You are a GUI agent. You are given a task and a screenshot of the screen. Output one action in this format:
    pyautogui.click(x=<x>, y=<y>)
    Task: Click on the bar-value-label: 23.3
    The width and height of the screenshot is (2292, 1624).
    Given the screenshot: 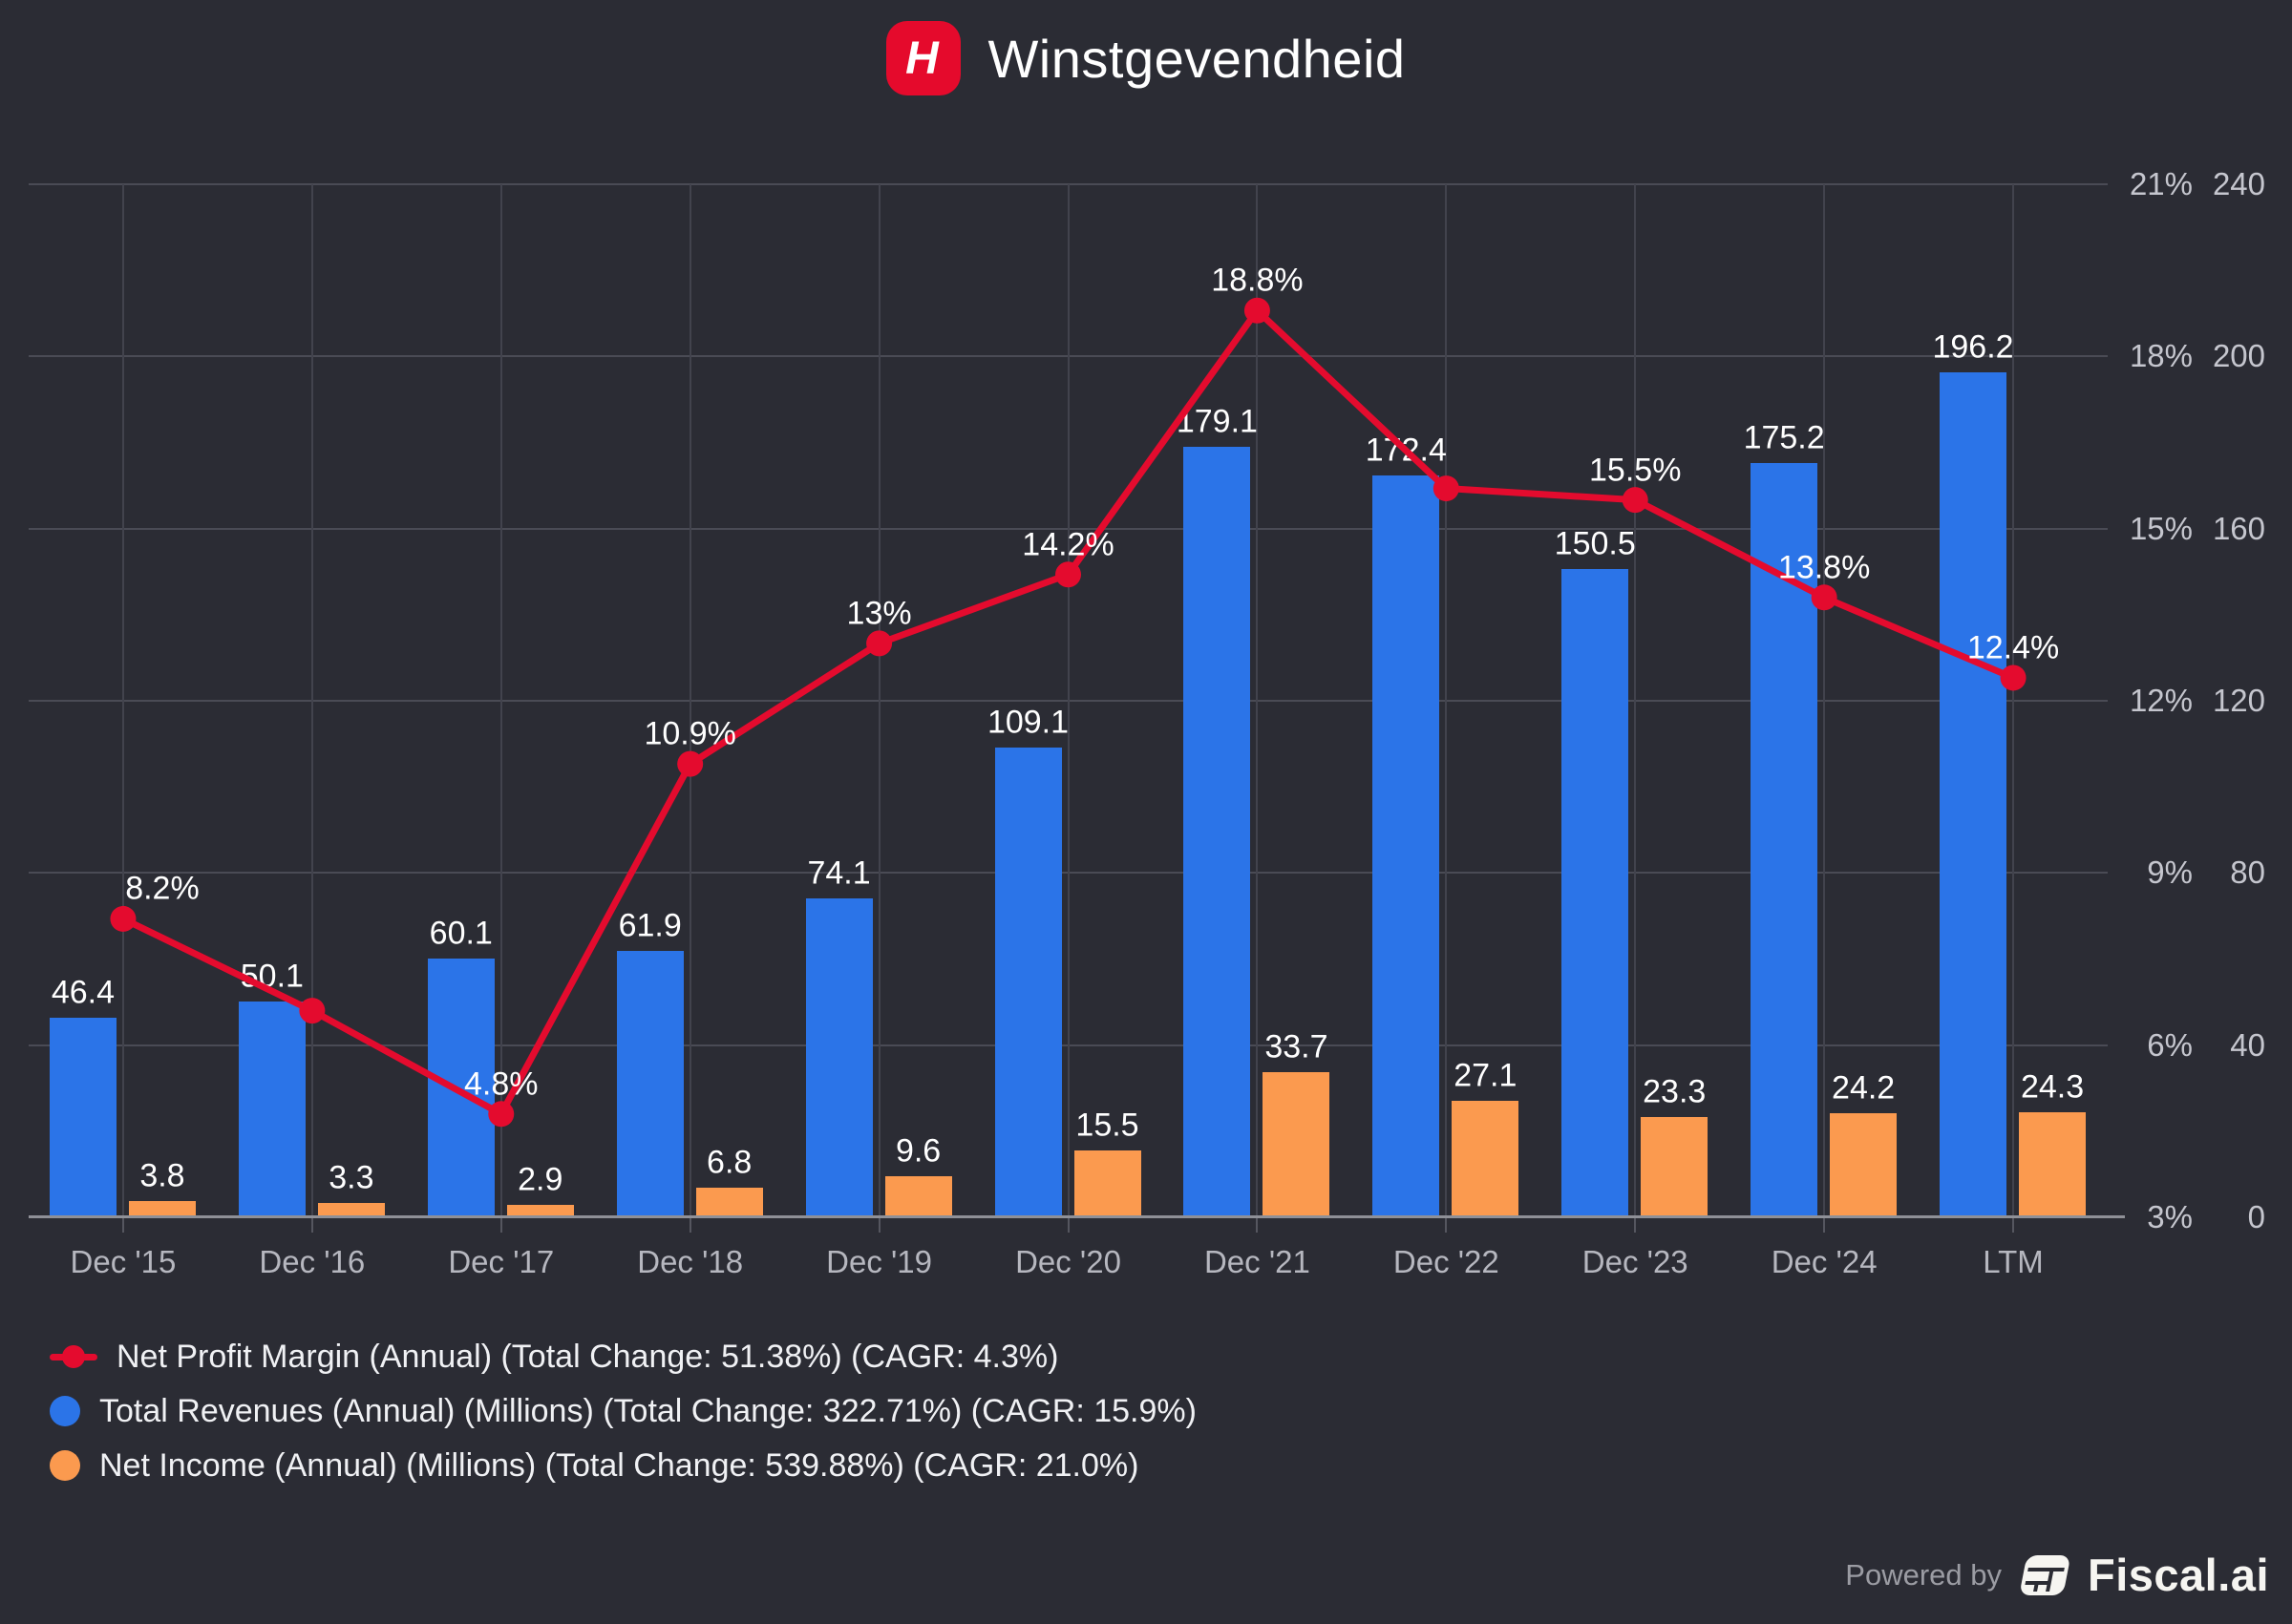 What is the action you would take?
    pyautogui.click(x=1675, y=1091)
    